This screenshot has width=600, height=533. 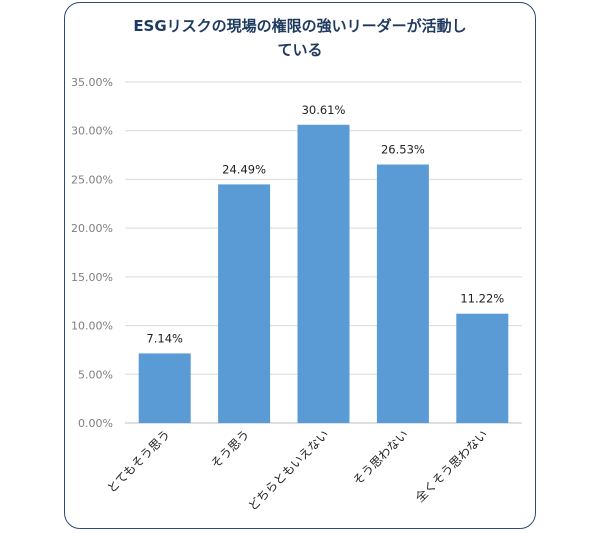 I want to click on x-category-label: どちらともいえない, so click(x=289, y=470).